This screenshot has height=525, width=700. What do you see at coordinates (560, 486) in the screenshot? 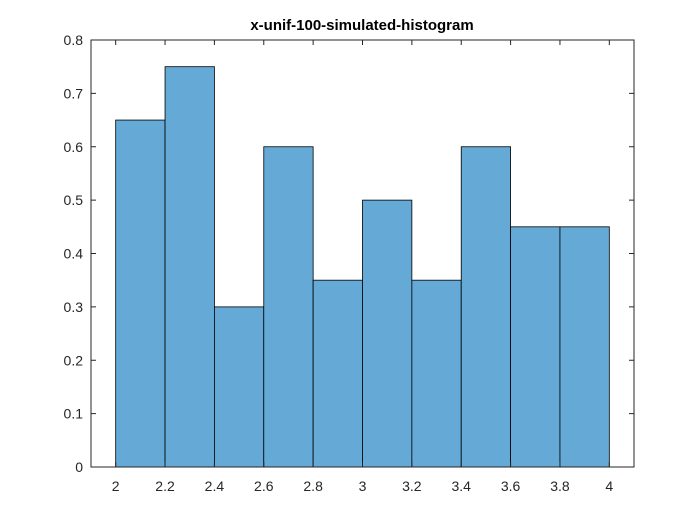
I see `x-tick-label: 3.8` at bounding box center [560, 486].